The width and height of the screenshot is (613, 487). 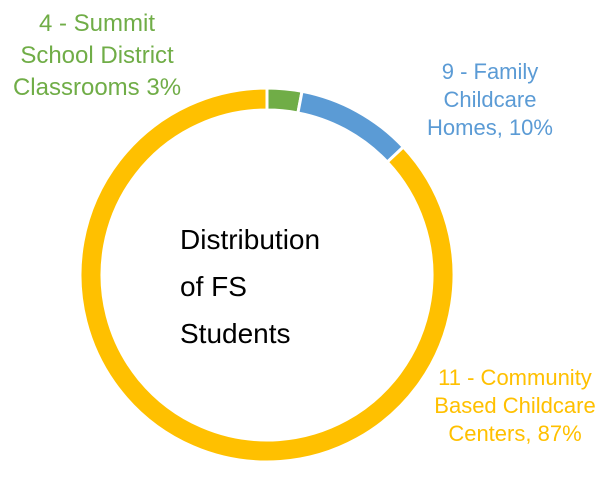 I want to click on chart-title: Distribution of FS Students, so click(x=250, y=286).